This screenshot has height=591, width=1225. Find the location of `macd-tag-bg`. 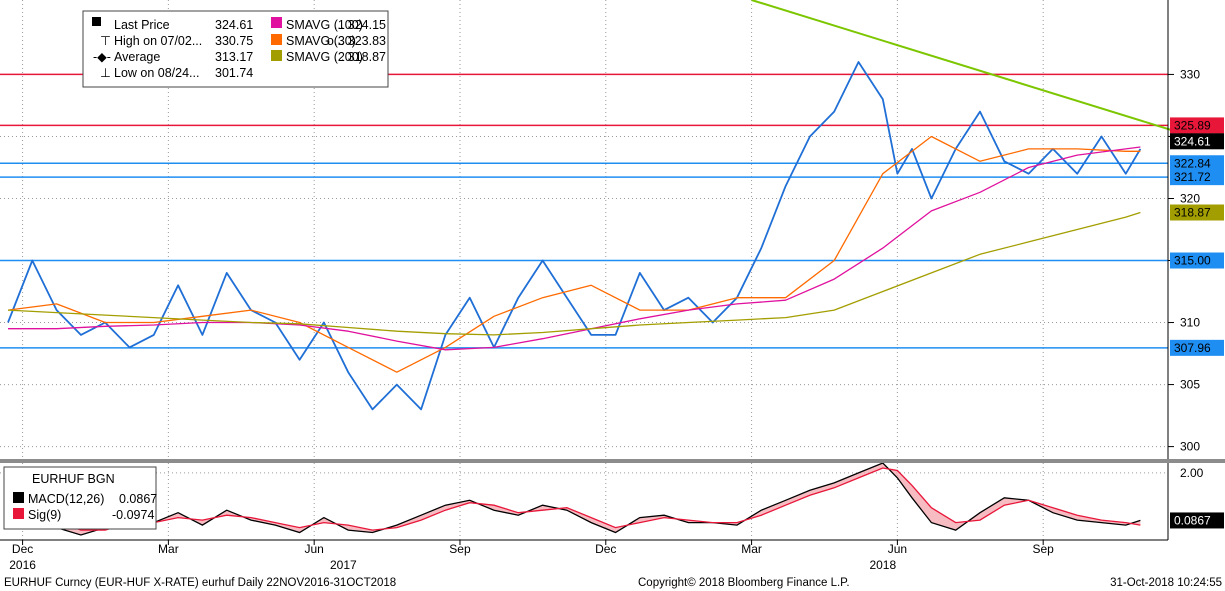

macd-tag-bg is located at coordinates (1197, 520).